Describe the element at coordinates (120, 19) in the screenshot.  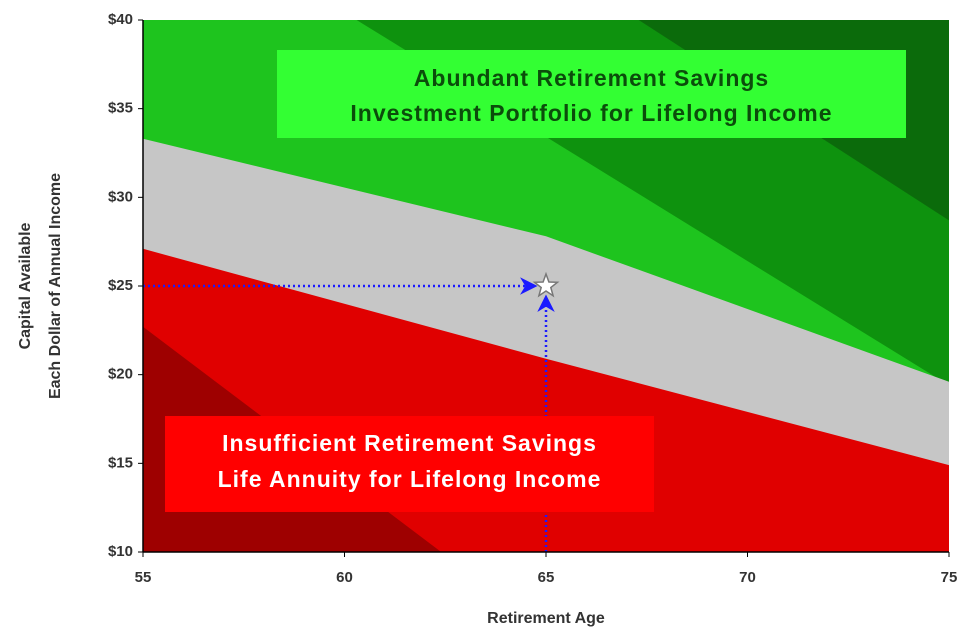
I see `y-tick-label: $40` at that location.